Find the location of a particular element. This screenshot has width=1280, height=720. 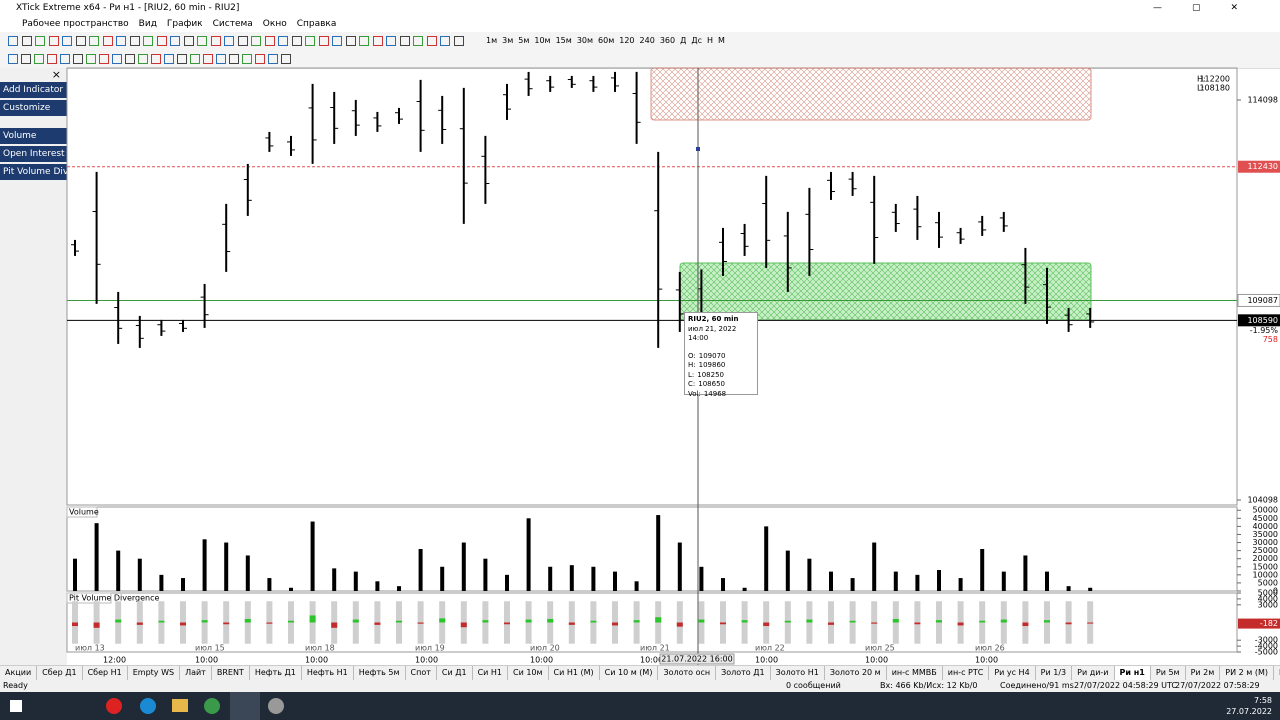

sidebar-item: Volume is located at coordinates (33, 136).